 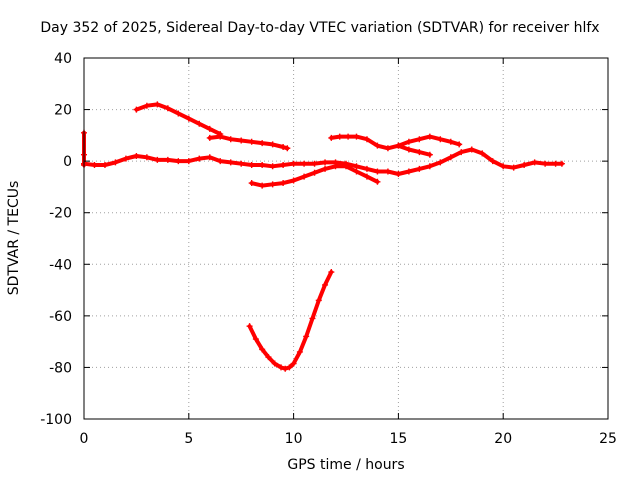 I want to click on y-tick-label: 0, so click(x=67, y=162).